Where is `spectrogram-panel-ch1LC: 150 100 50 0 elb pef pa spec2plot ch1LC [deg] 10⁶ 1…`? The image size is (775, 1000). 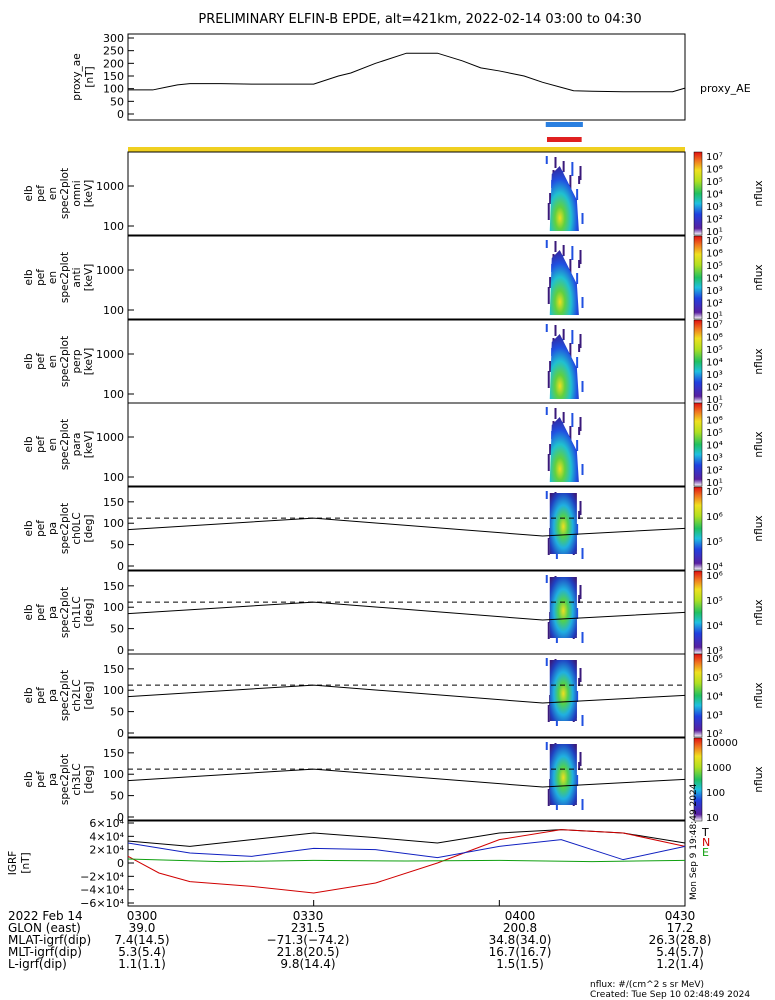 spectrogram-panel-ch1LC: 150 100 50 0 elb pef pa spec2plot ch1LC [deg] 10⁶ 1… is located at coordinates (394, 613).